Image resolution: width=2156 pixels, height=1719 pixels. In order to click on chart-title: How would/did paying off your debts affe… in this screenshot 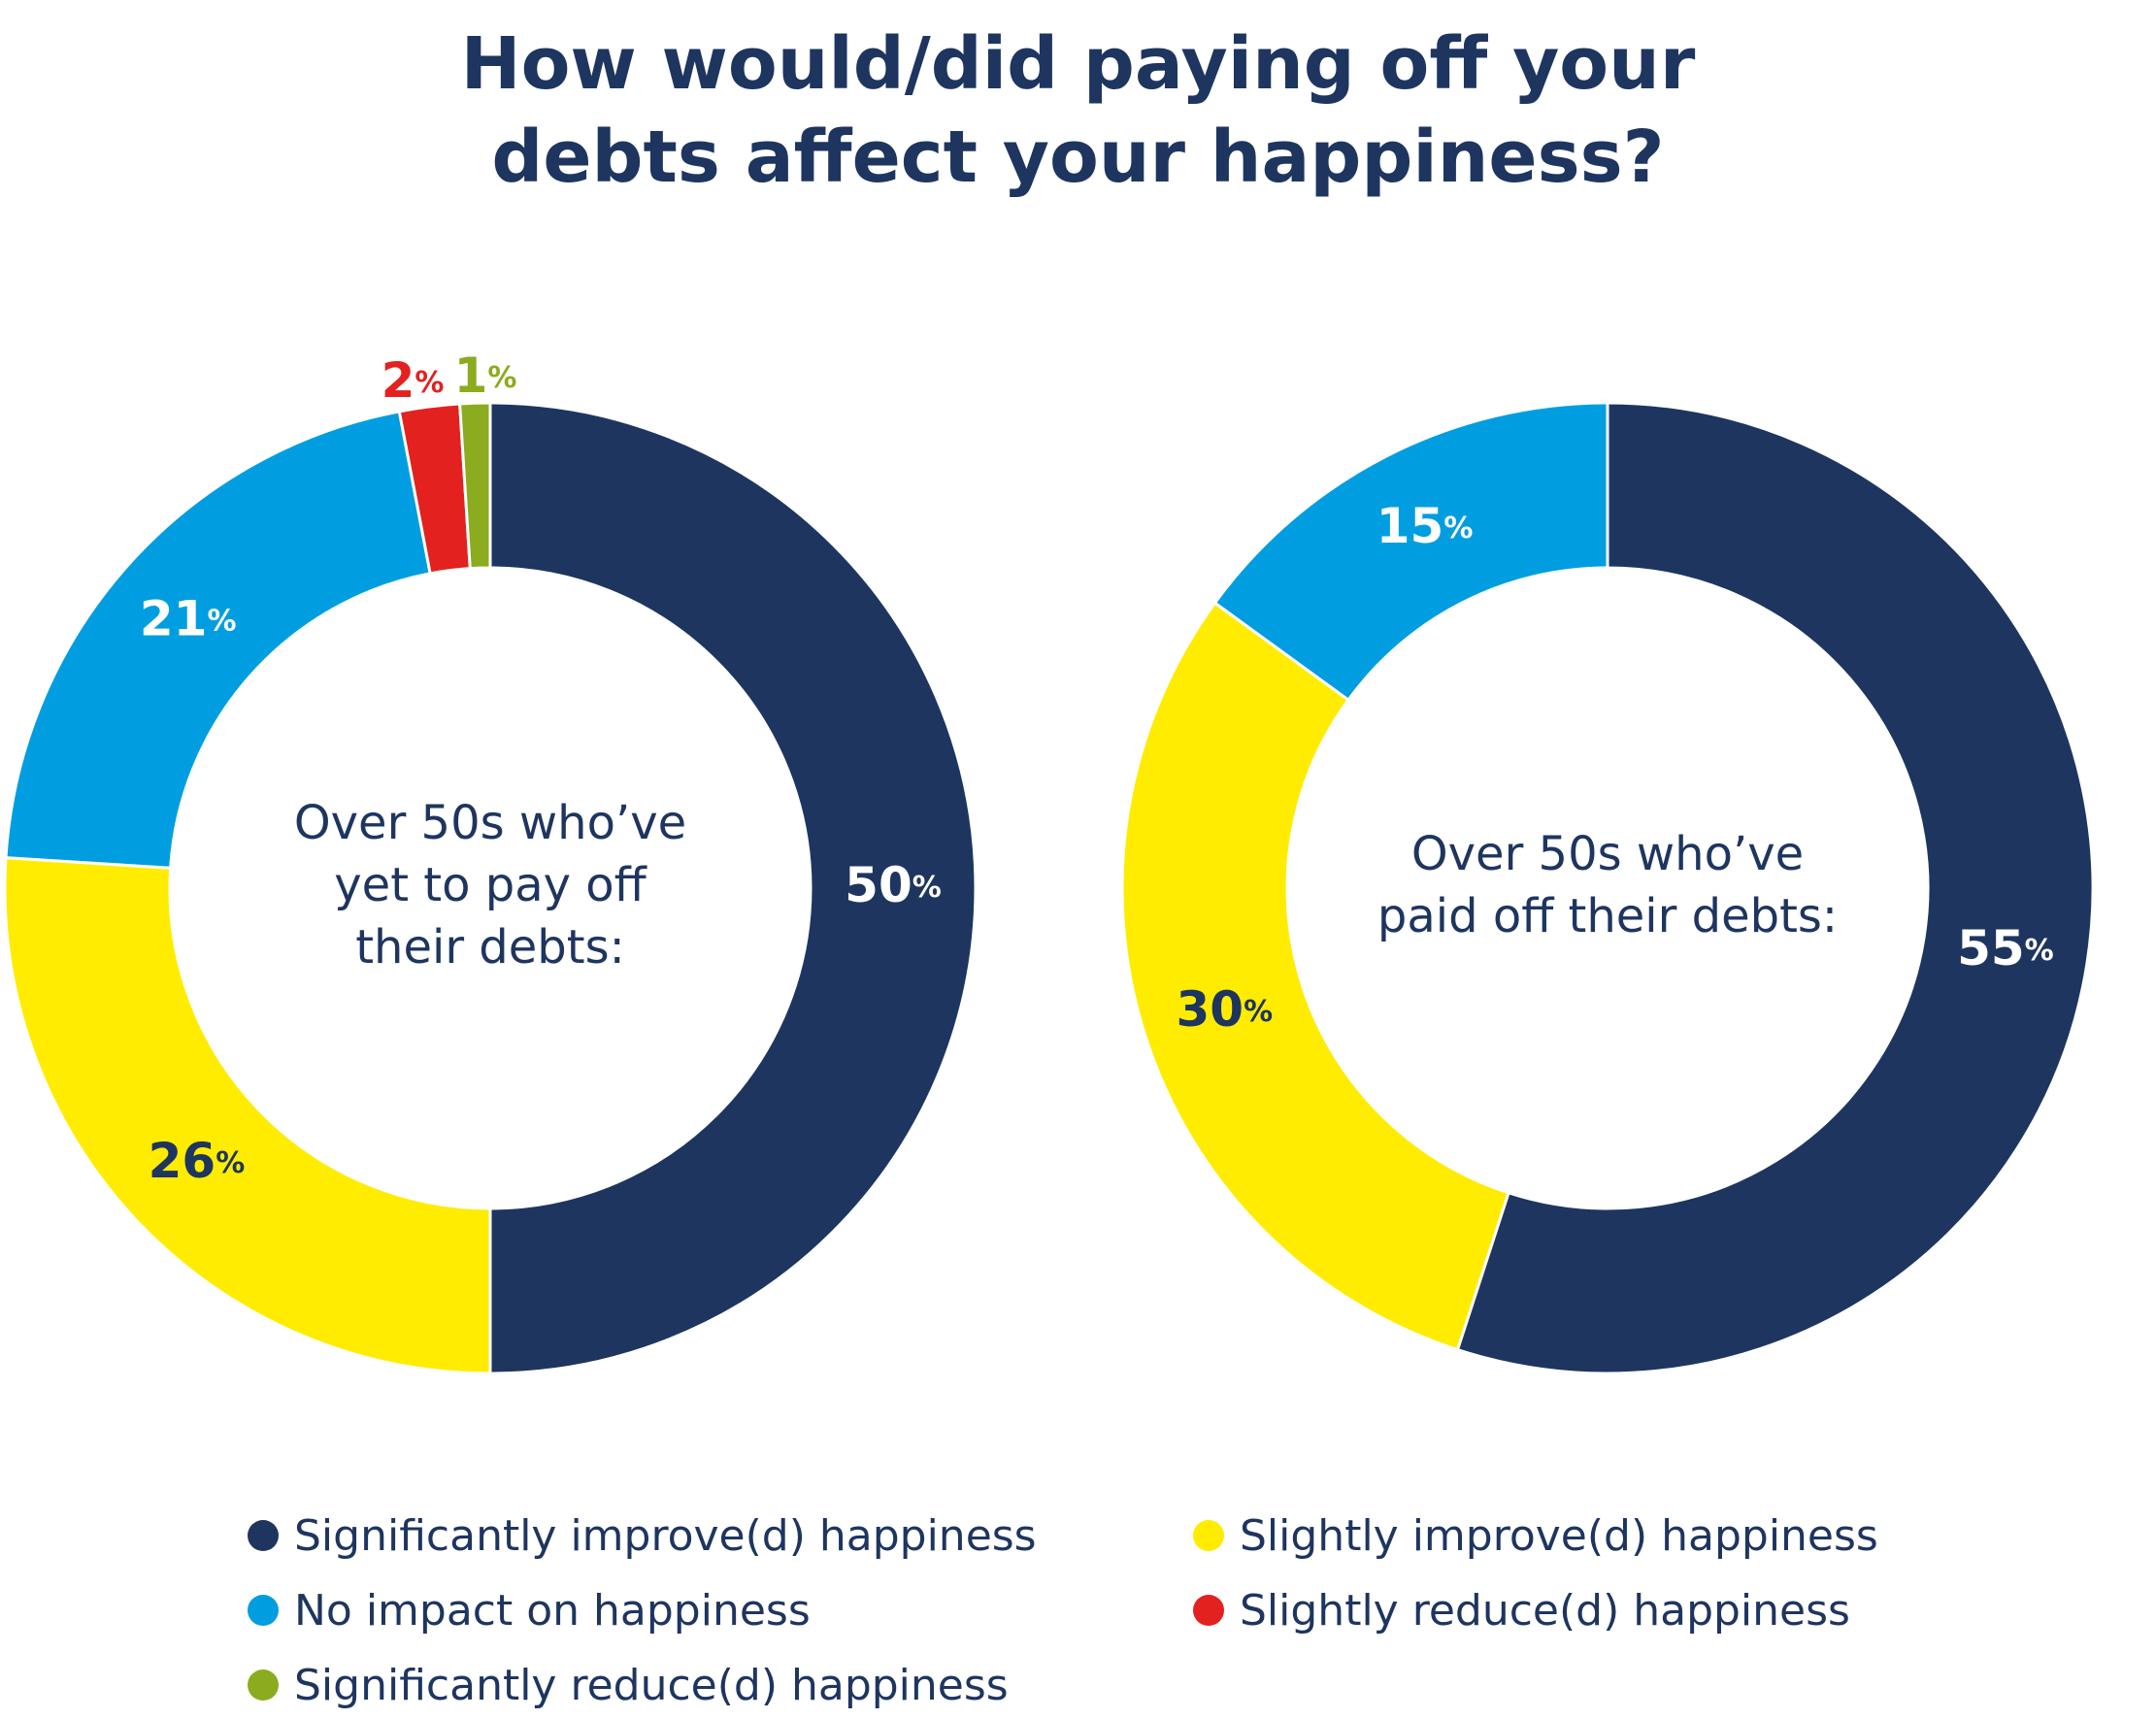, I will do `click(1078, 110)`.